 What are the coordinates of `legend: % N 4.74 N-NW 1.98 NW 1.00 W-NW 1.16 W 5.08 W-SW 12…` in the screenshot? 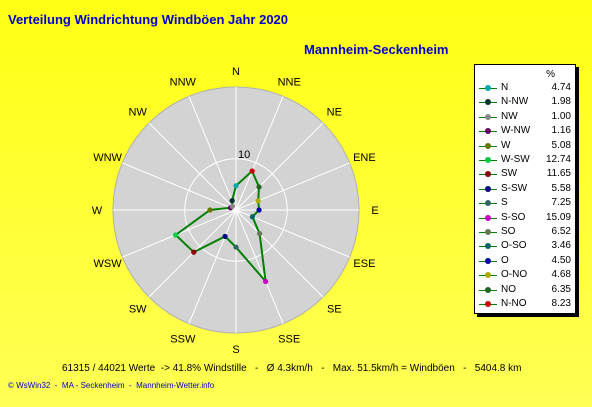 It's located at (525, 189).